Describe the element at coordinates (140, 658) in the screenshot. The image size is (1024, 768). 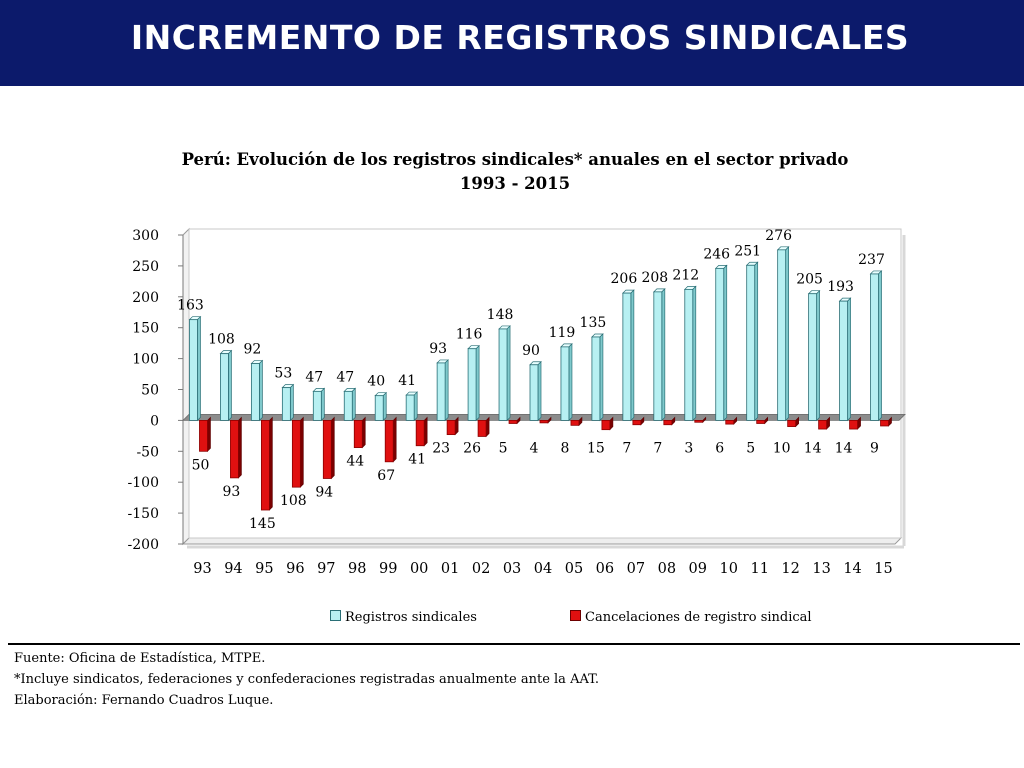
I see `source-note: Fuente: Oficina de Estadística, MTPE.` at that location.